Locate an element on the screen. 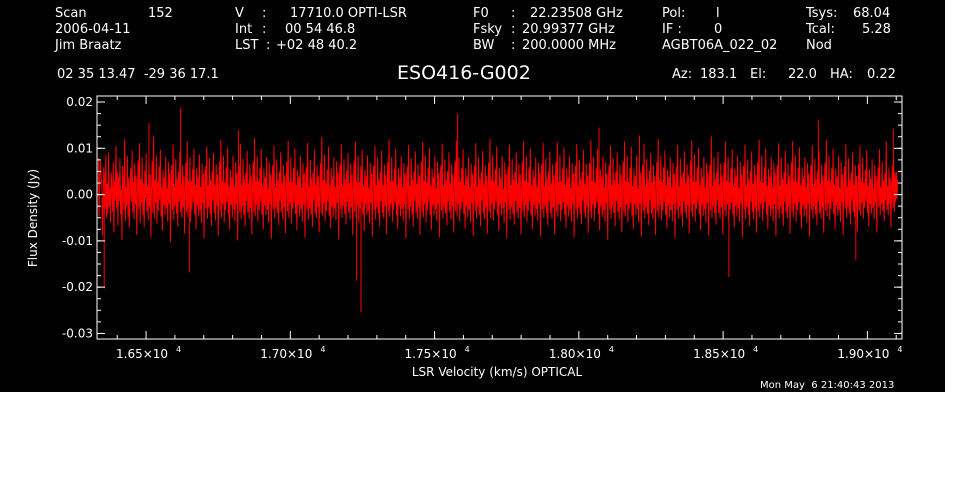  polarization-label: Pol: is located at coordinates (674, 13).